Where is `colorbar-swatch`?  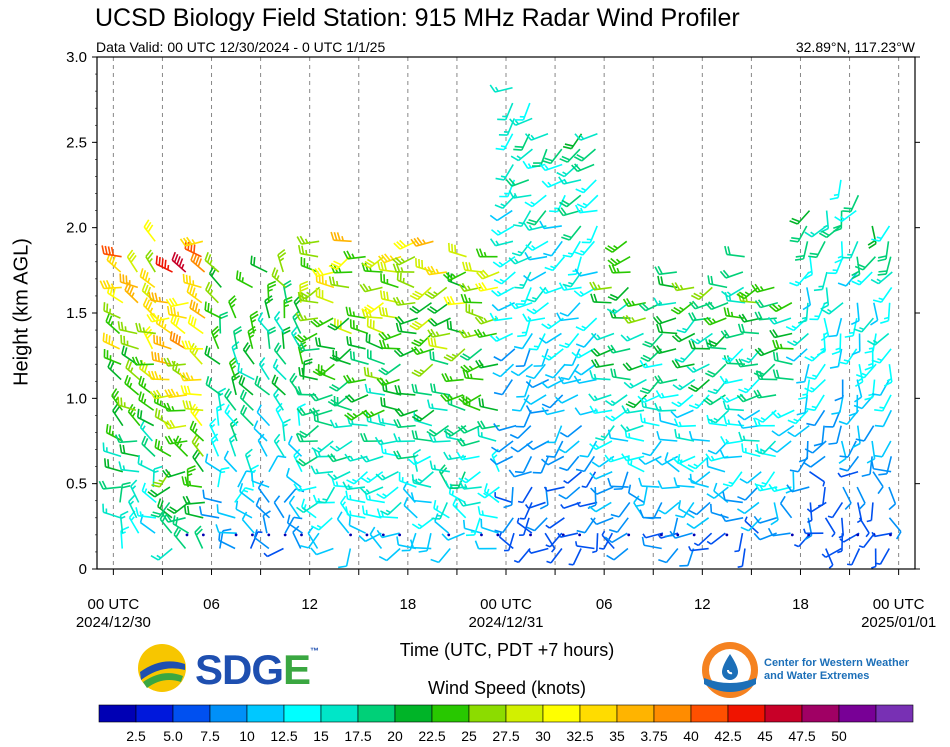 colorbar-swatch is located at coordinates (228, 713).